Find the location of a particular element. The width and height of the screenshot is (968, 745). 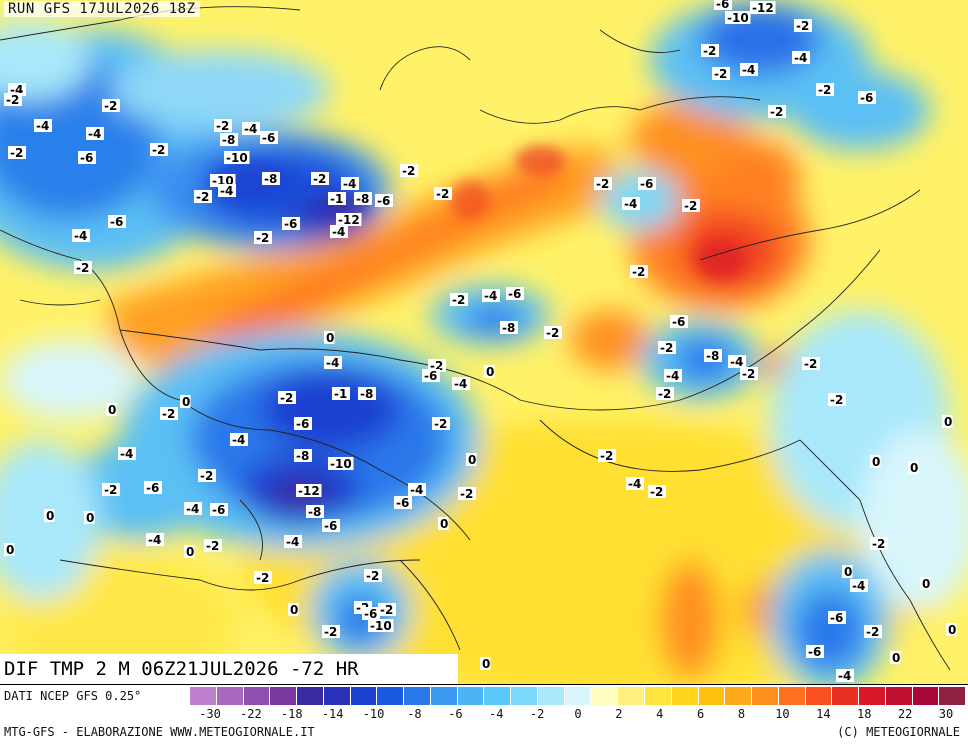

svg-text: -10 is located at coordinates (381, 626).